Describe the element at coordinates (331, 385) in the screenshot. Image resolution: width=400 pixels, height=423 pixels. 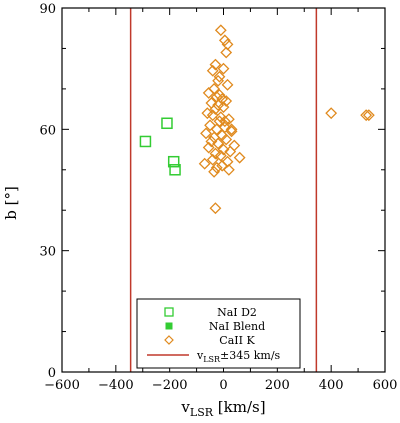
I see `x-tick-label: 400` at that location.